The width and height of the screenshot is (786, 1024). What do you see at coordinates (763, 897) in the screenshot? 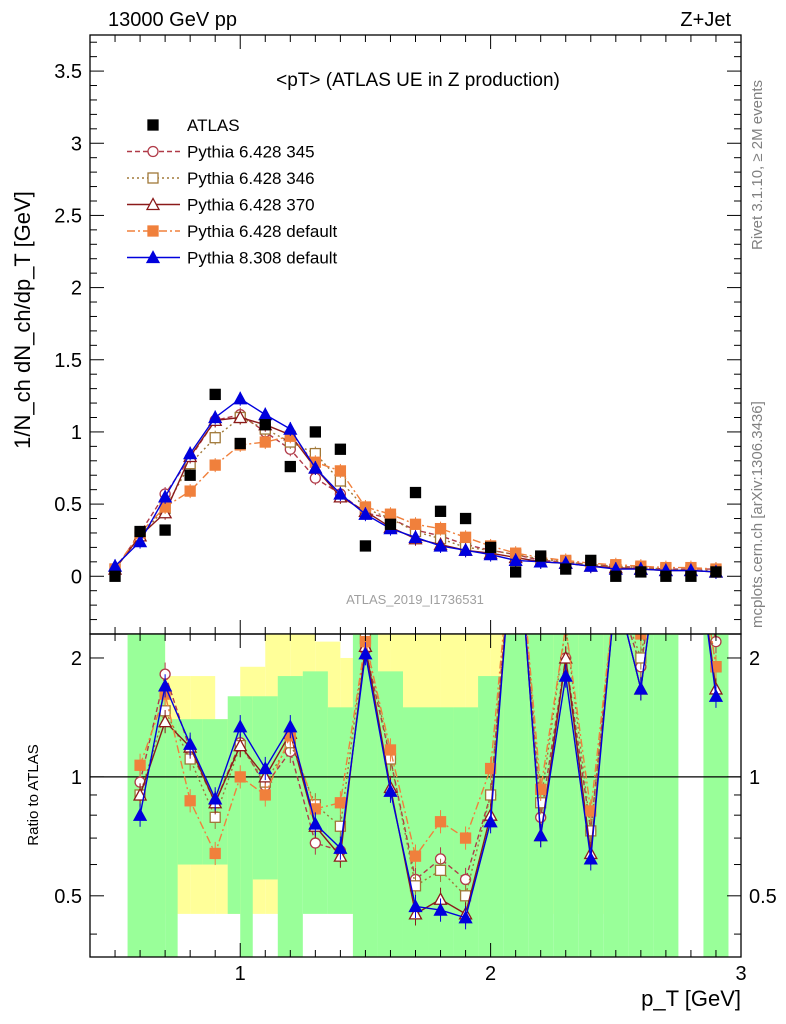
I see `y-tick-label-right: 0.5` at bounding box center [763, 897].